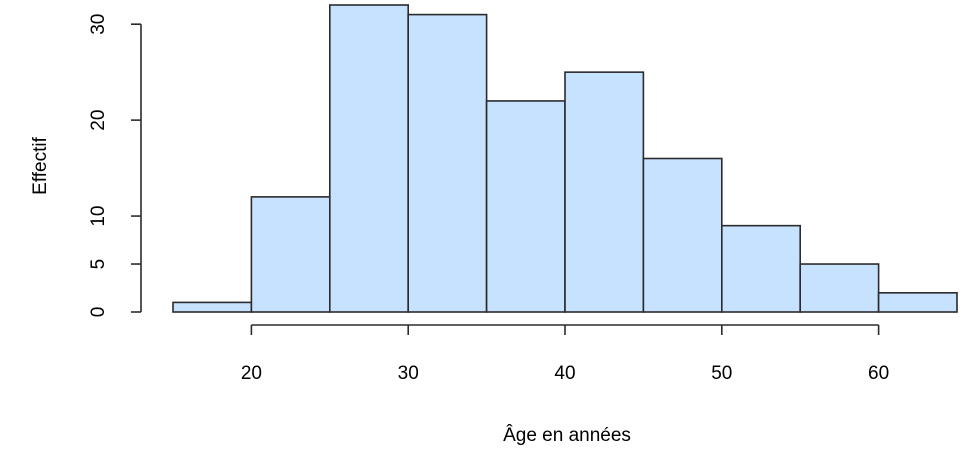  I want to click on x-axis: 20 30 40 50 60, so click(565, 354).